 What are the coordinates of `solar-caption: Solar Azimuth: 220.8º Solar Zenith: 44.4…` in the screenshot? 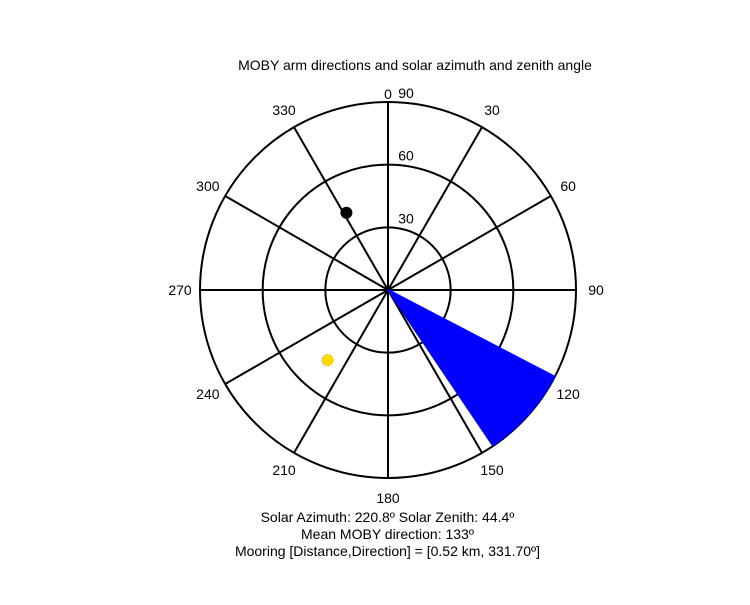 It's located at (387, 517).